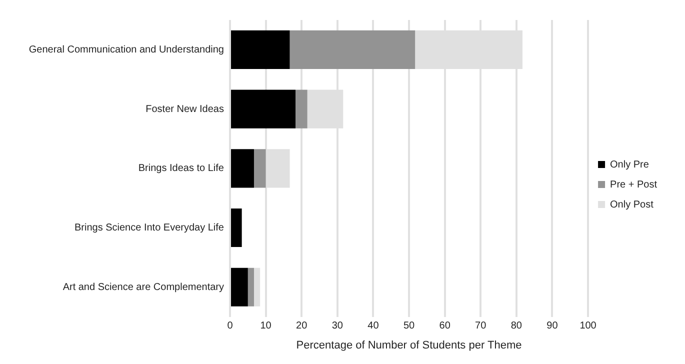 The width and height of the screenshot is (685, 364). What do you see at coordinates (630, 164) in the screenshot?
I see `legend-label: Only Pre` at bounding box center [630, 164].